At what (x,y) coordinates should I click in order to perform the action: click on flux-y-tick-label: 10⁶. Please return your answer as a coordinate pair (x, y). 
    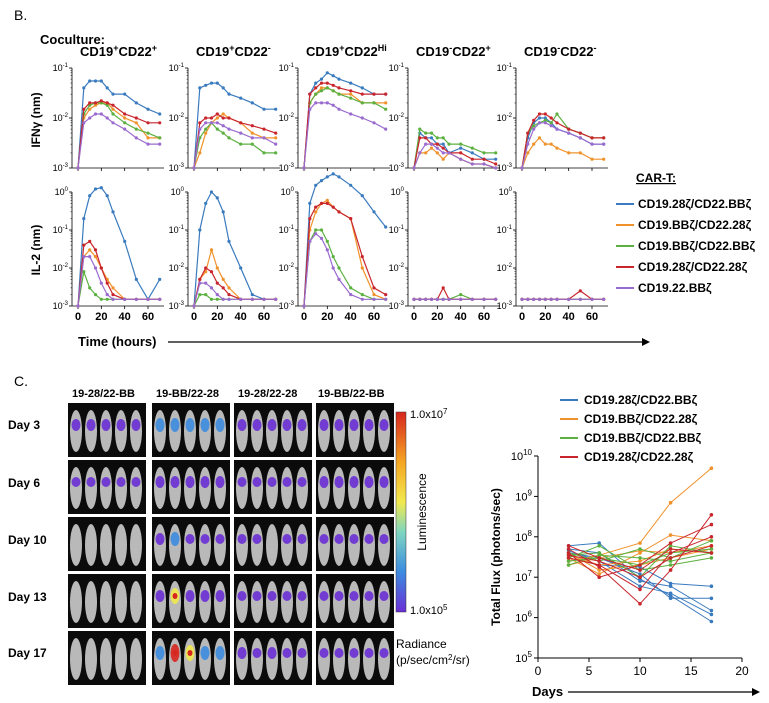
    Looking at the image, I should click on (523, 617).